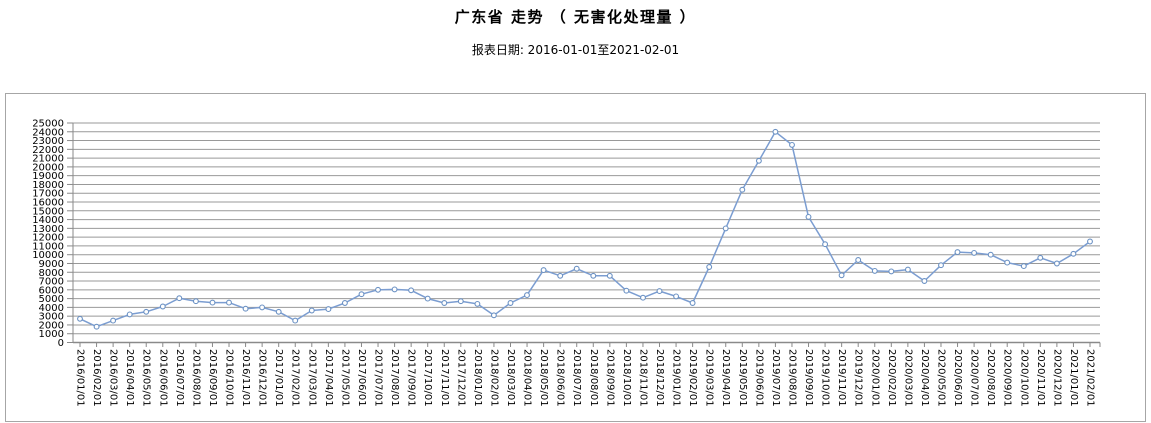 The image size is (1151, 423). What do you see at coordinates (48, 167) in the screenshot?
I see `y-axis-label: 20000` at bounding box center [48, 167].